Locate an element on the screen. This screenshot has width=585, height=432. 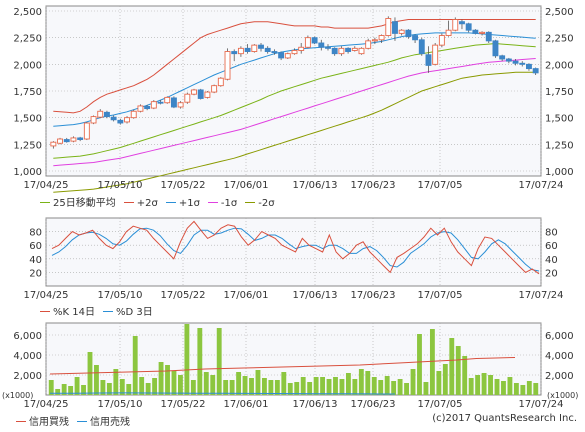
price-y-tick-right: 2,250 is located at coordinates (559, 39).